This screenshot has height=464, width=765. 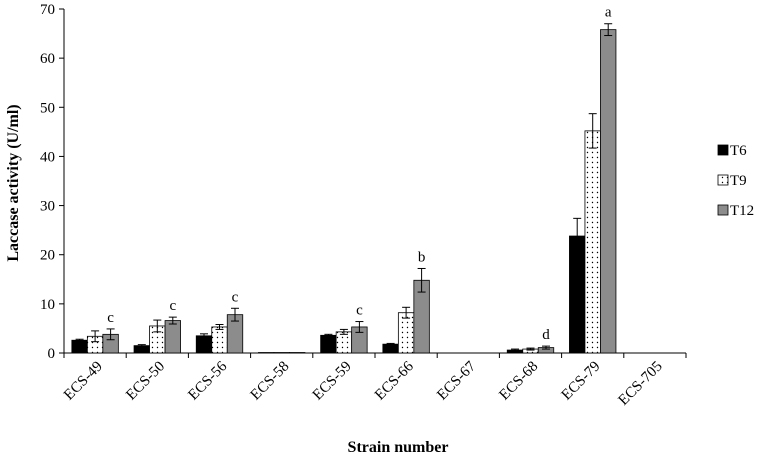 I want to click on y-tick-label: 30, so click(x=47, y=207).